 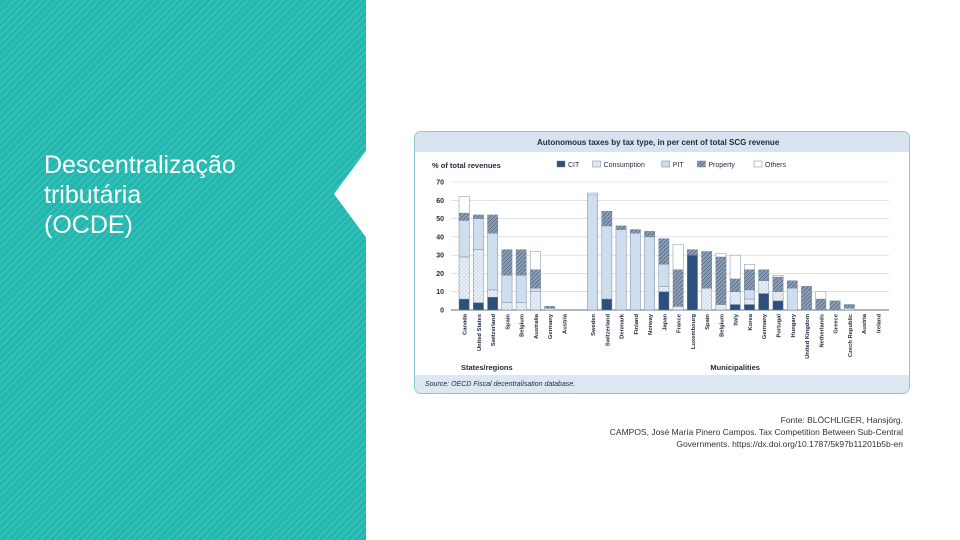 What do you see at coordinates (561, 164) in the screenshot?
I see `legend-swatch-cit` at bounding box center [561, 164].